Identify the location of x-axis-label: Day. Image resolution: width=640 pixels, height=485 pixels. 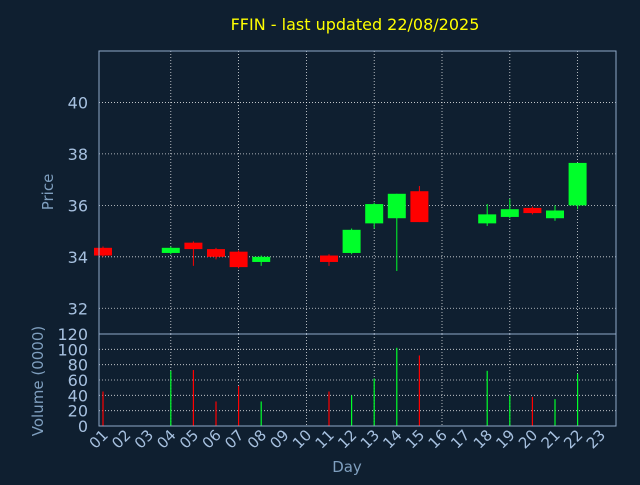
(347, 467).